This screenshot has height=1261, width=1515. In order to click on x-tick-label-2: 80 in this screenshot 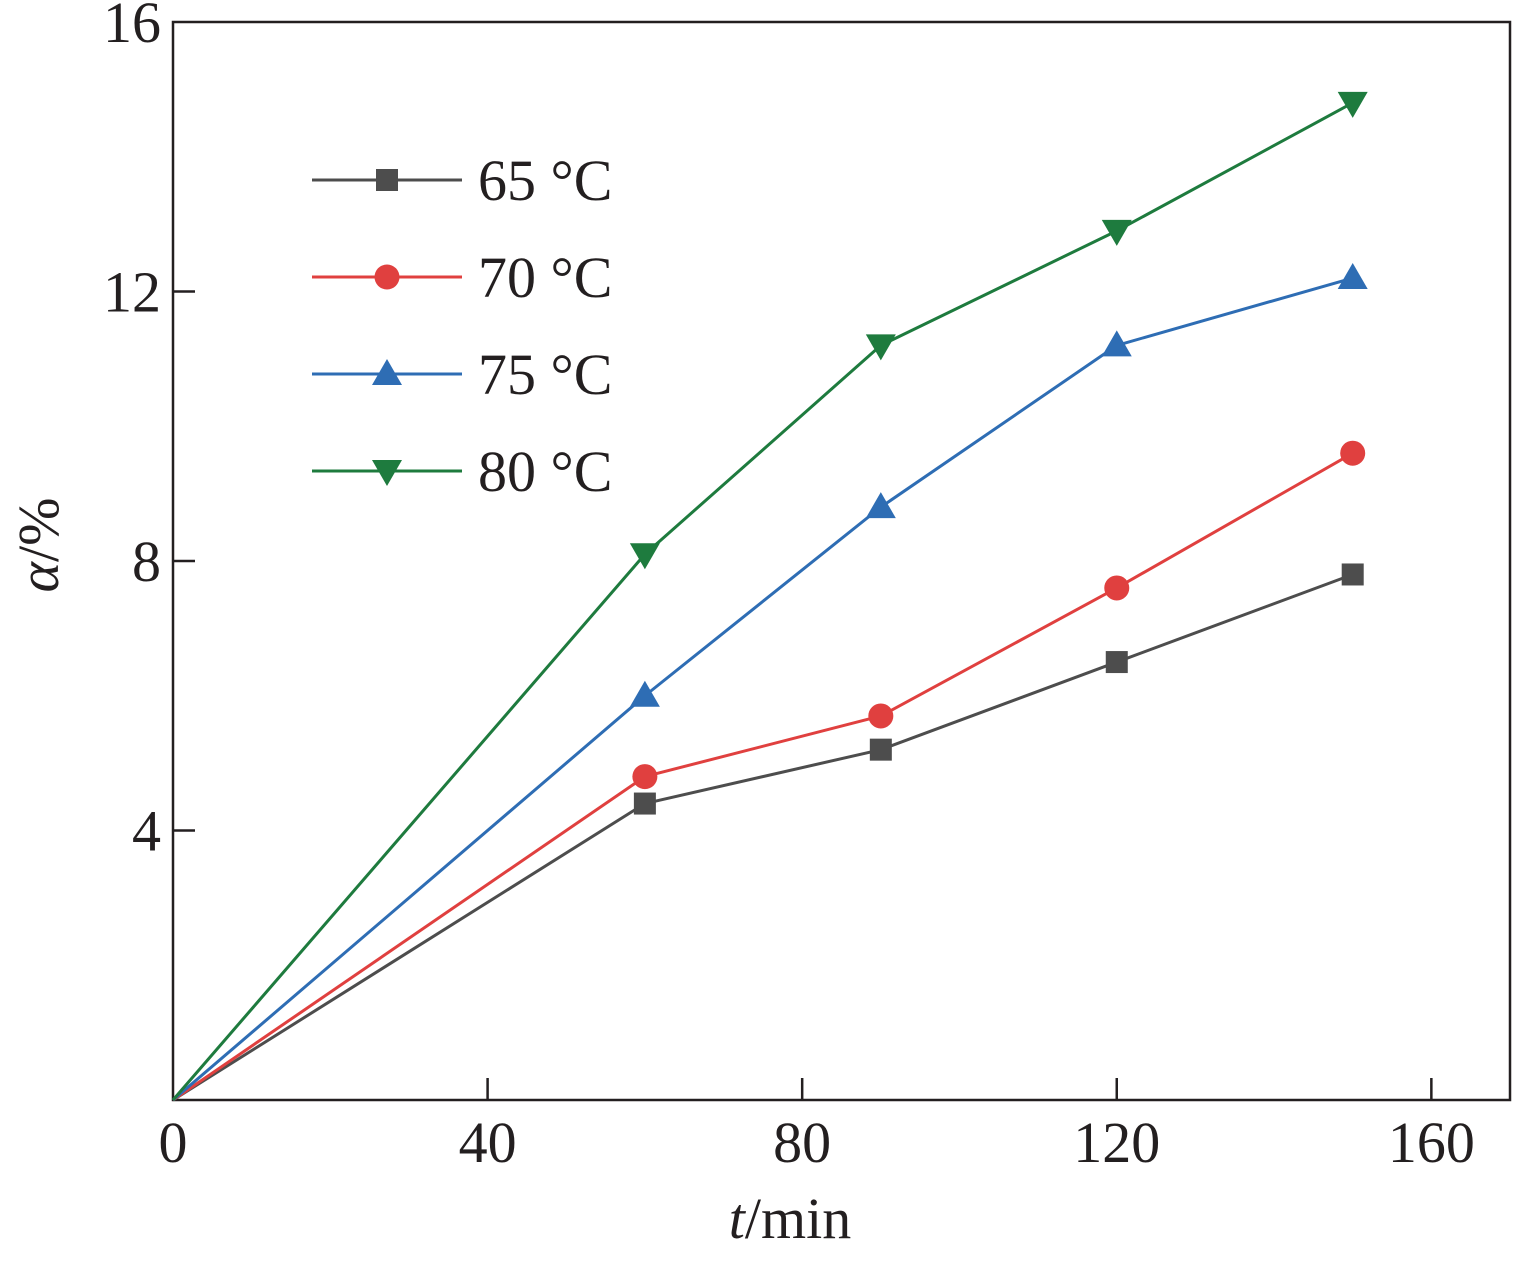, I will do `click(802, 1142)`.